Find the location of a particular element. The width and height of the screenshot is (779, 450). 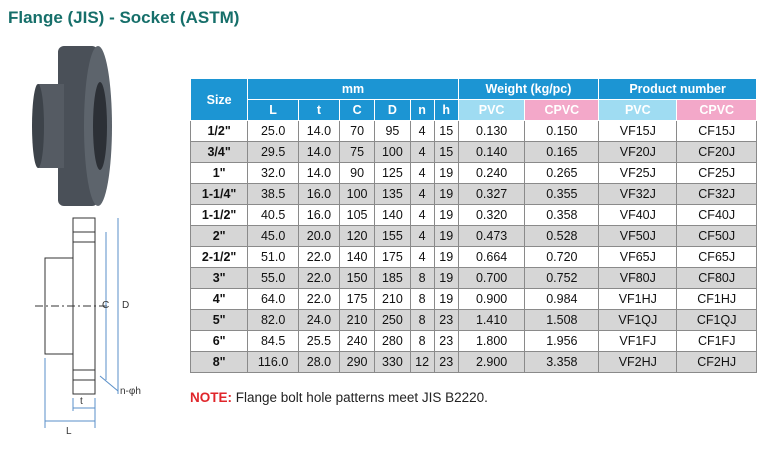

cell: 0.664 is located at coordinates (491, 257).